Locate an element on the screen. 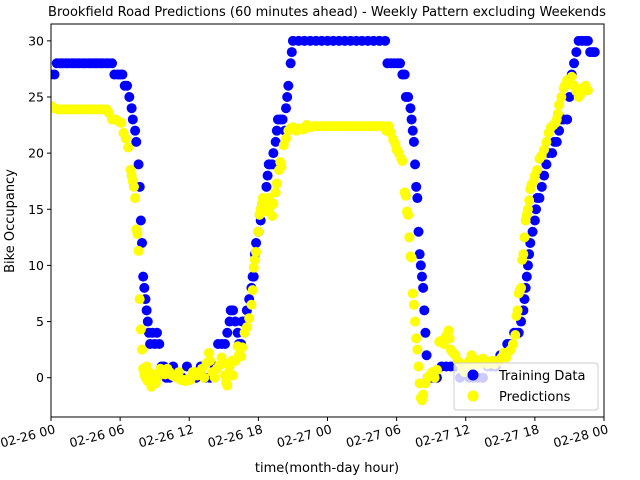 The width and height of the screenshot is (640, 480). legend: Training Data Predictions is located at coordinates (526, 386).